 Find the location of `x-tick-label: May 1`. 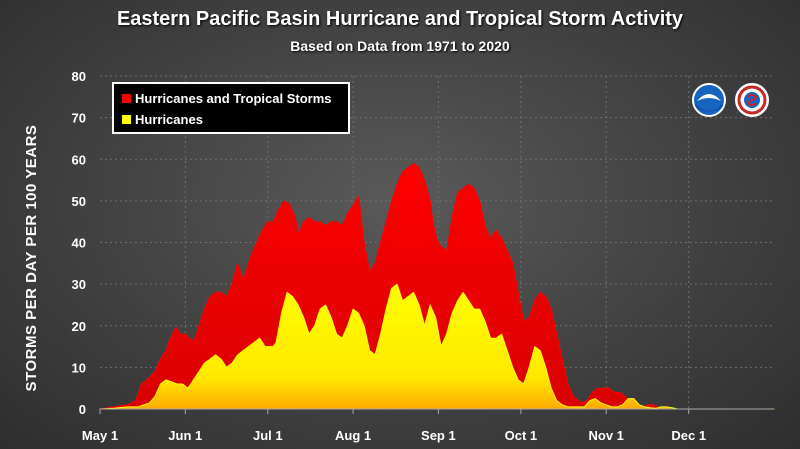

x-tick-label: May 1 is located at coordinates (100, 435).